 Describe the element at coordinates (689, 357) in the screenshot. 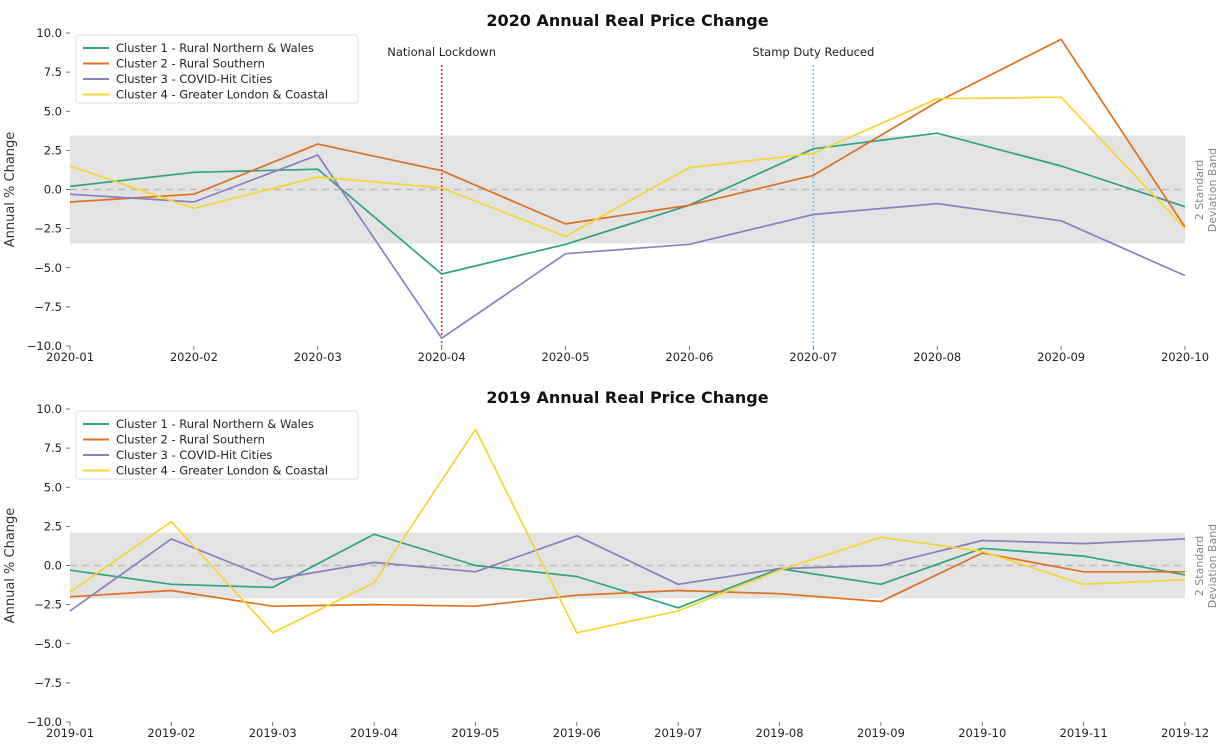

I see `x-tick-label: 2020-06` at that location.